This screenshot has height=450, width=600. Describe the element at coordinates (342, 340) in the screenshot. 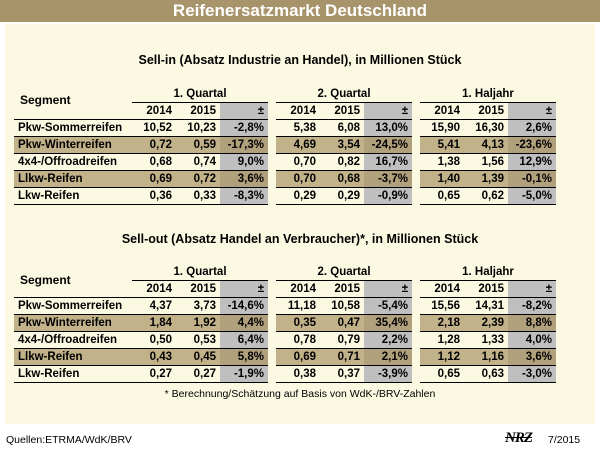

I see `value-cell: 0,79` at that location.